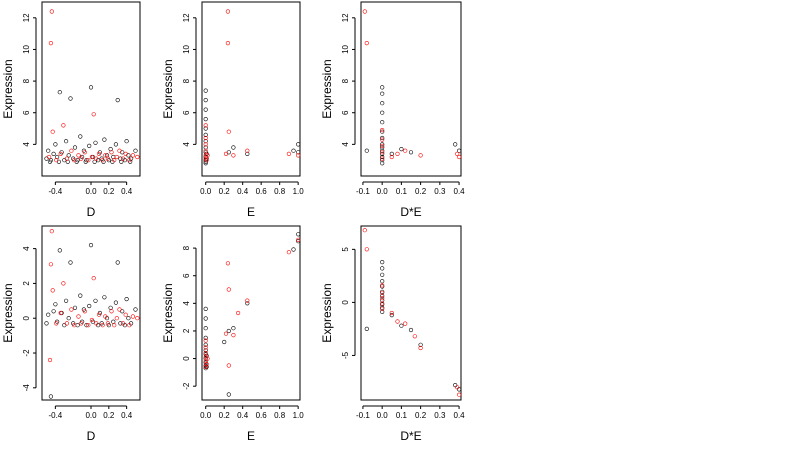  I want to click on x-axis-title: D*E, so click(410, 212).